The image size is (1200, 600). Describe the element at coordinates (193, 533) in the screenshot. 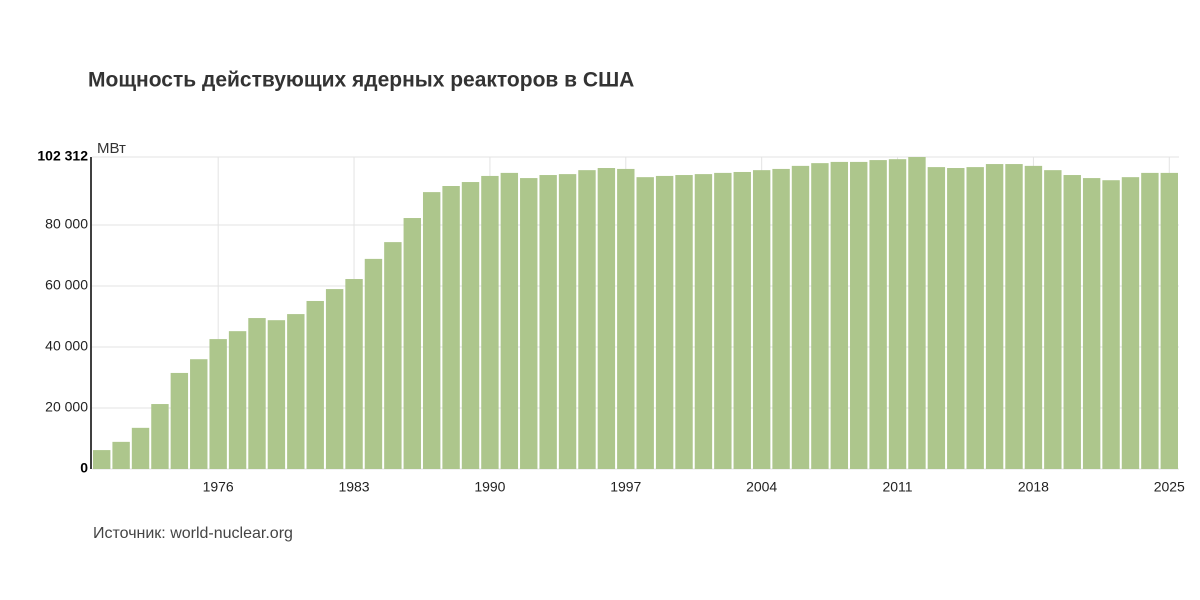

I see `source: Источник: world-nuclear.org` at that location.